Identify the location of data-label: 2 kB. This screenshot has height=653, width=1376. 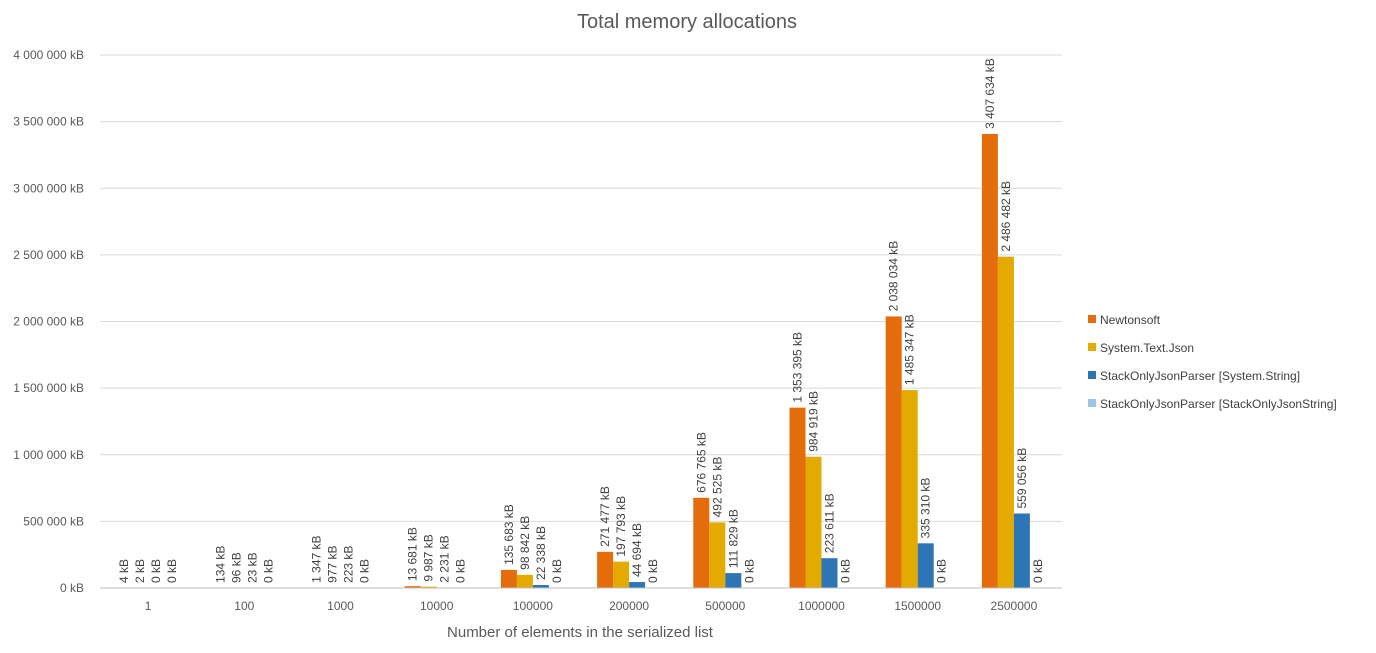
(140, 571).